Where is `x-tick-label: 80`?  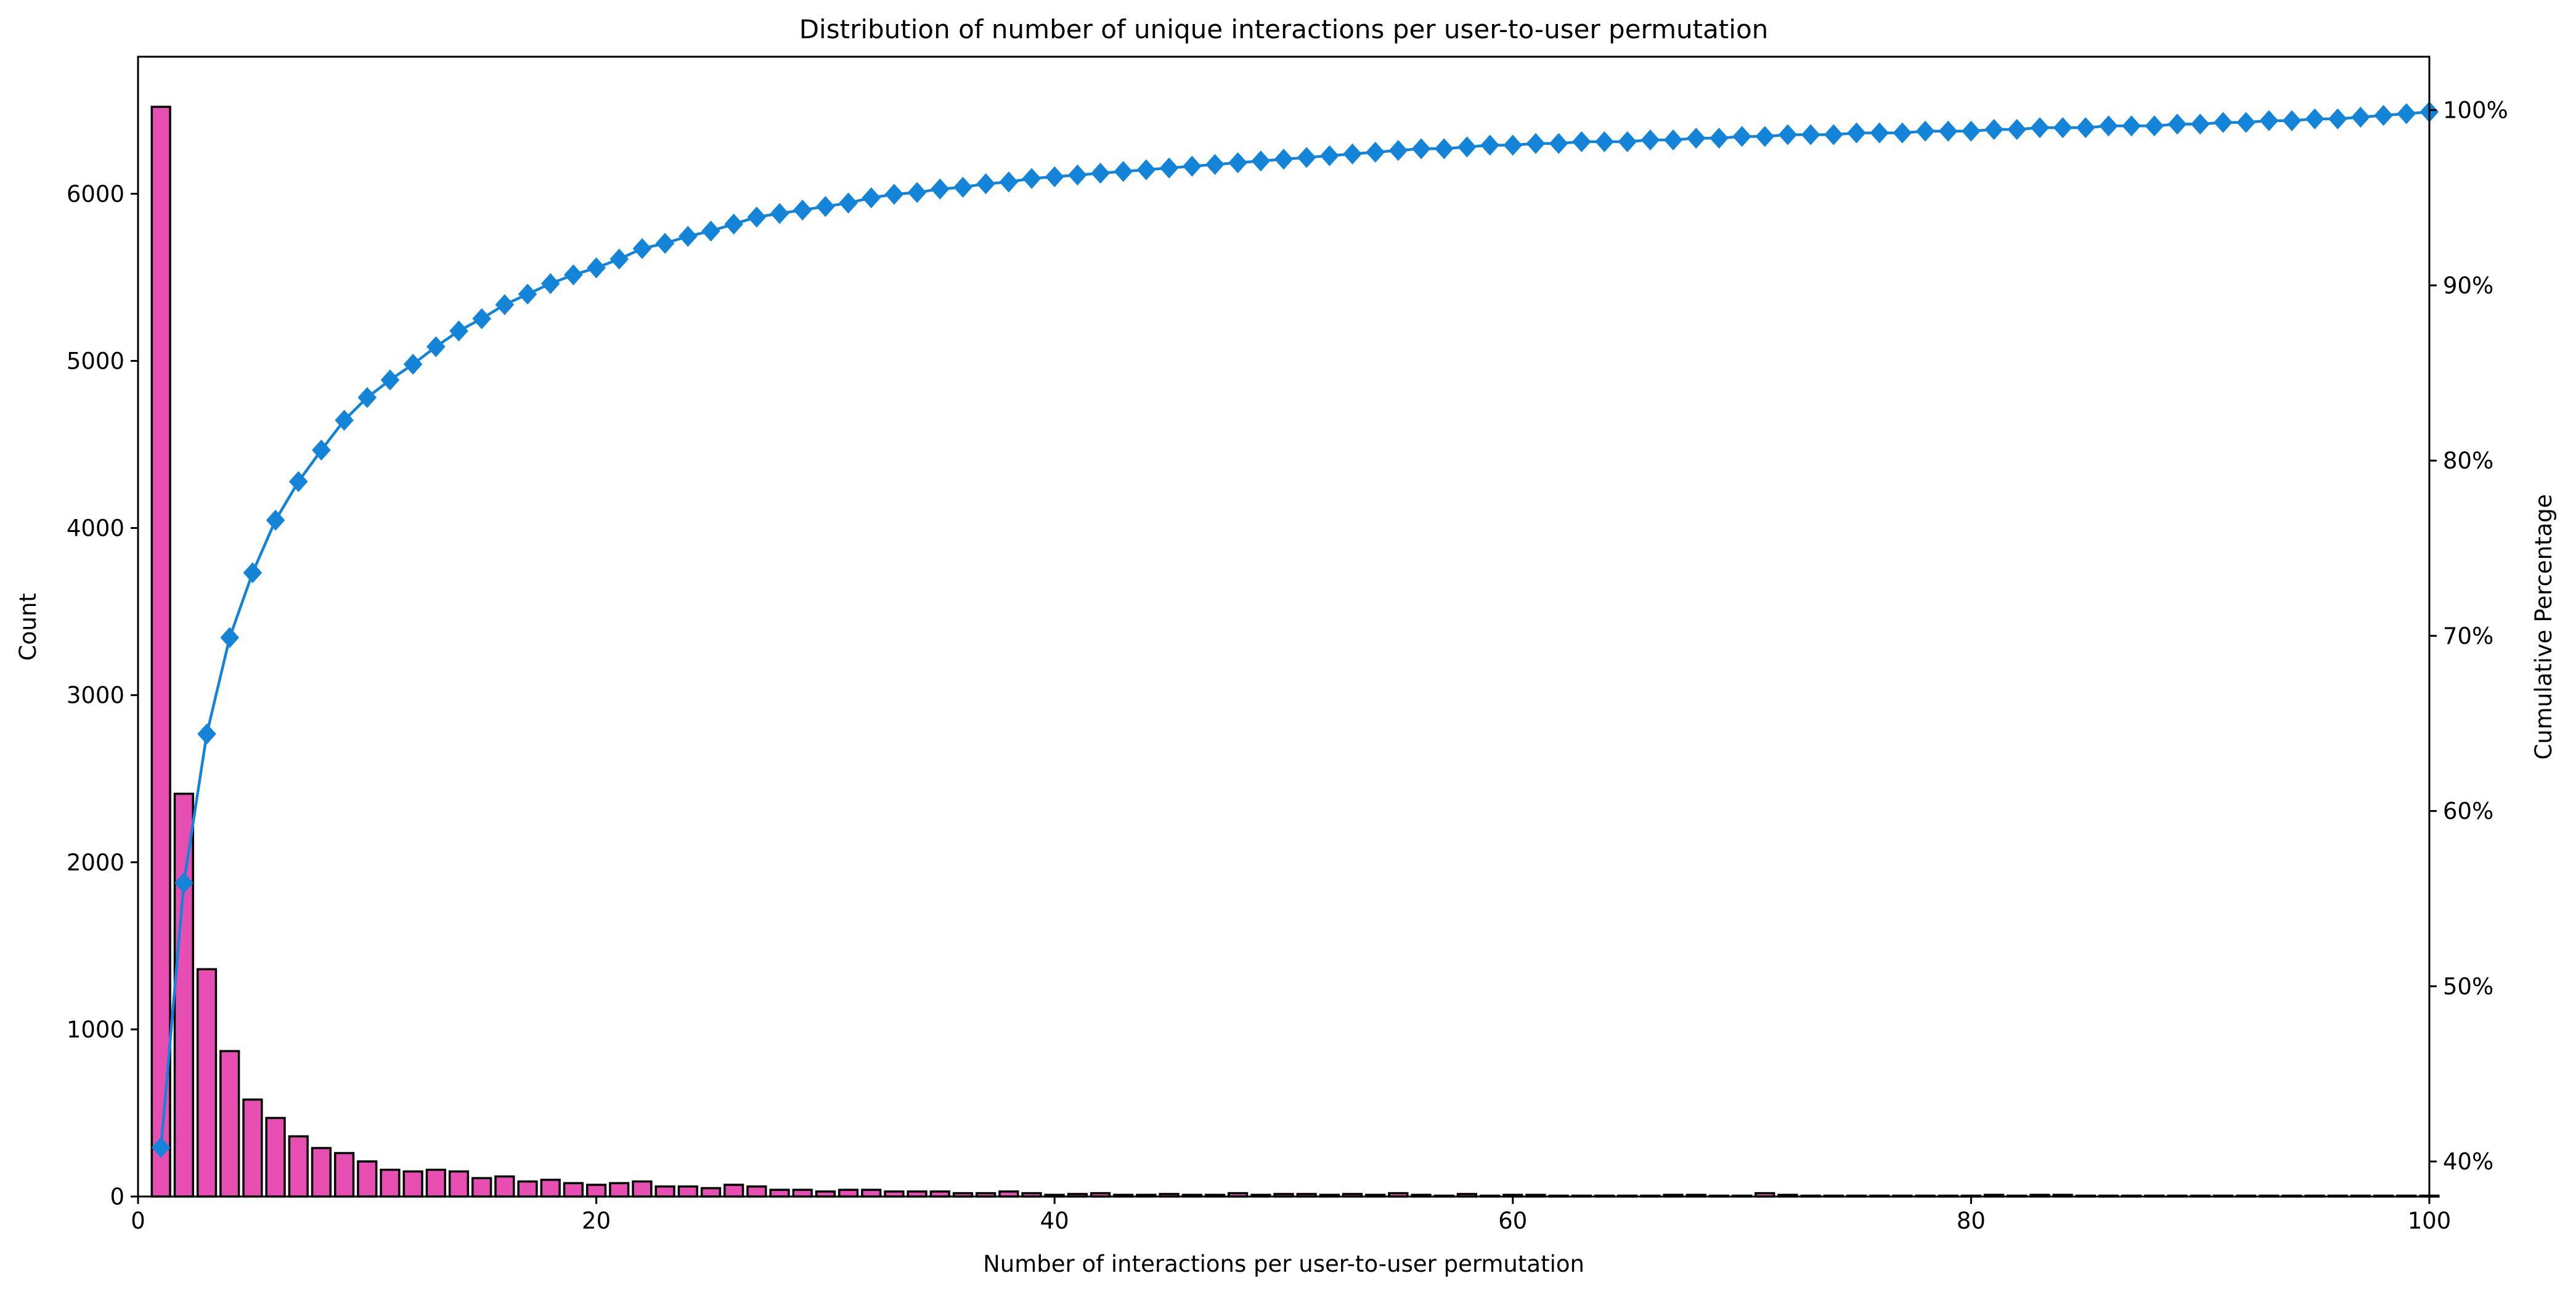 x-tick-label: 80 is located at coordinates (1972, 1221).